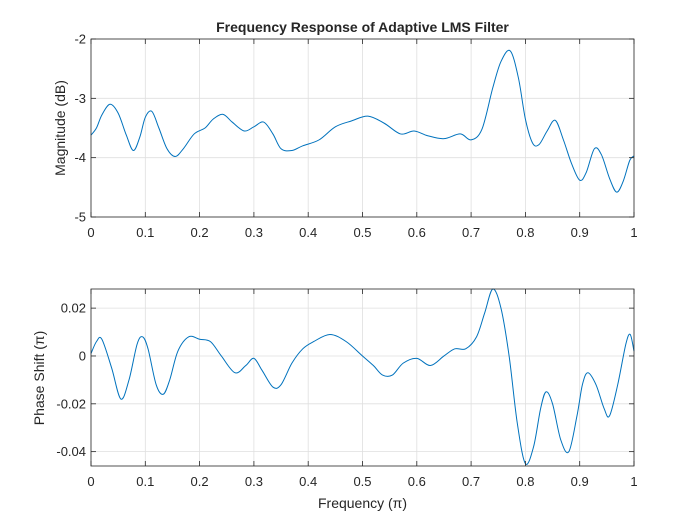 The image size is (700, 525). Describe the element at coordinates (525, 481) in the screenshot. I see `phase-x-tick-label: 0.8` at that location.